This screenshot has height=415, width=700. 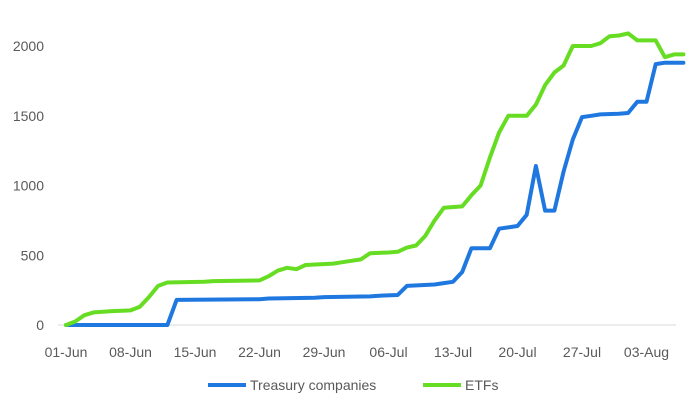 I want to click on x-tick-label: 08-Jun, so click(x=130, y=352).